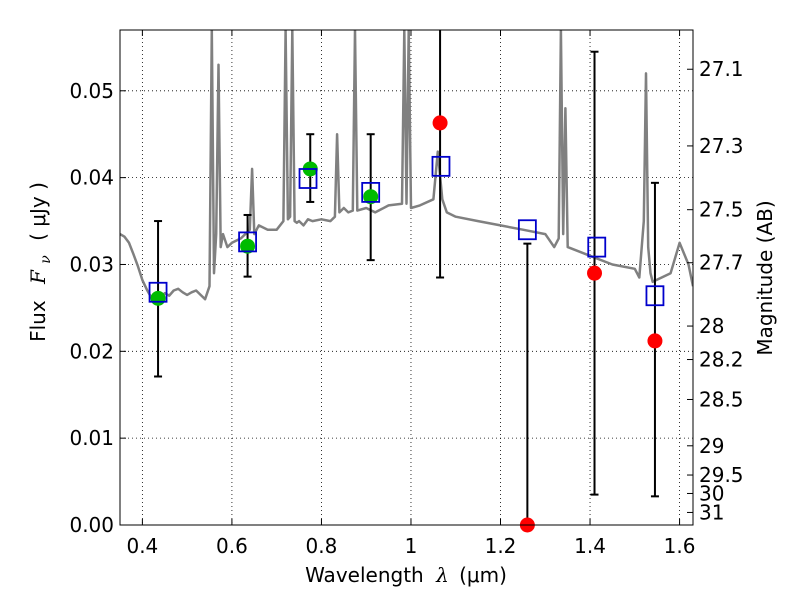 This screenshot has width=800, height=604. I want to click on y-axis-label: Flux F ν ( μJy ), so click(40, 262).